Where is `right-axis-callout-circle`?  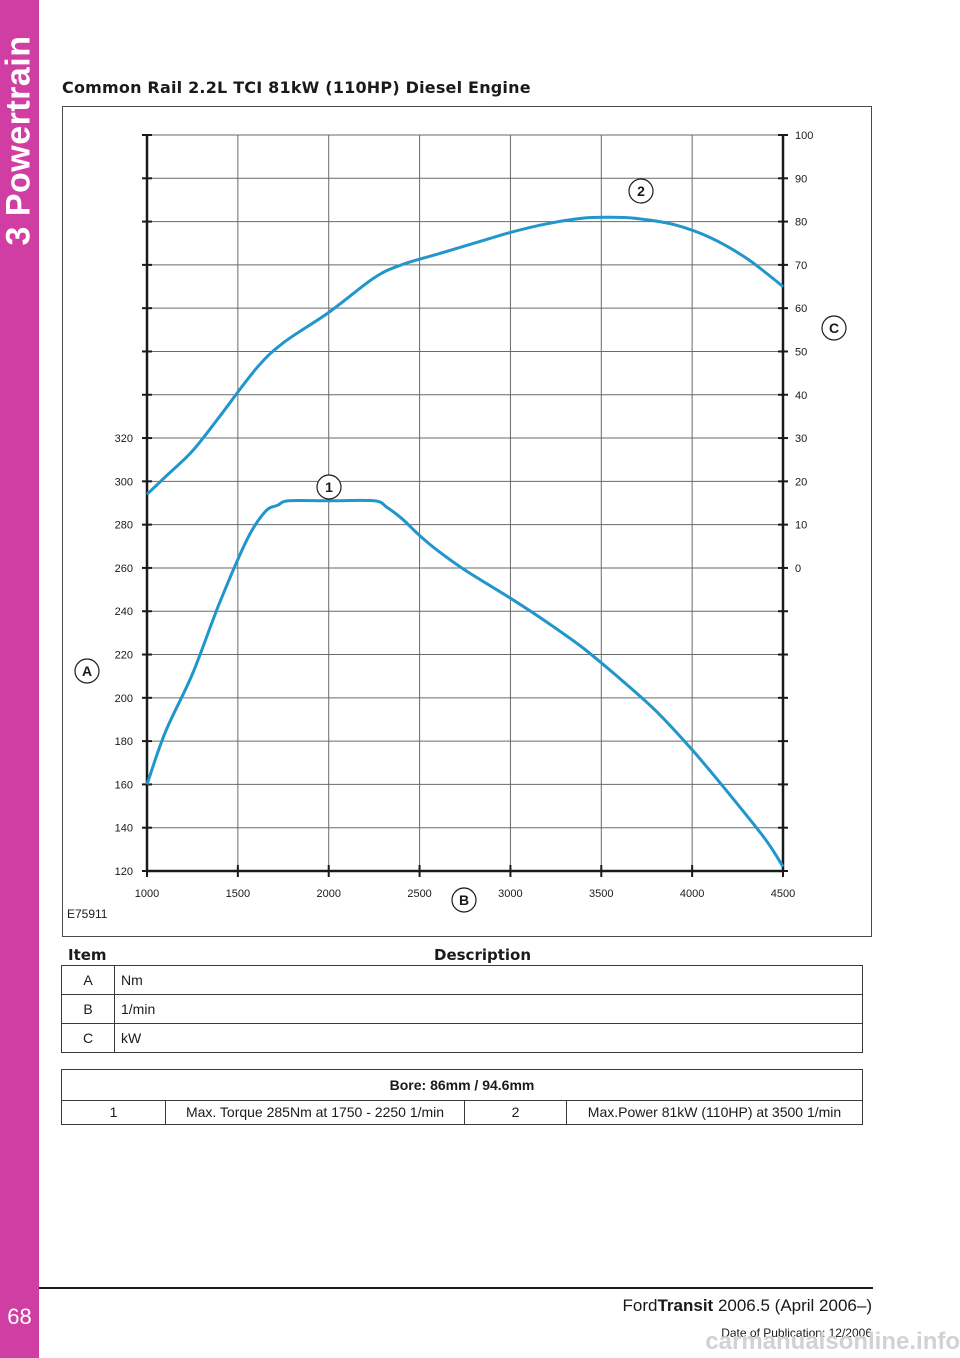
right-axis-callout-circle is located at coordinates (834, 328).